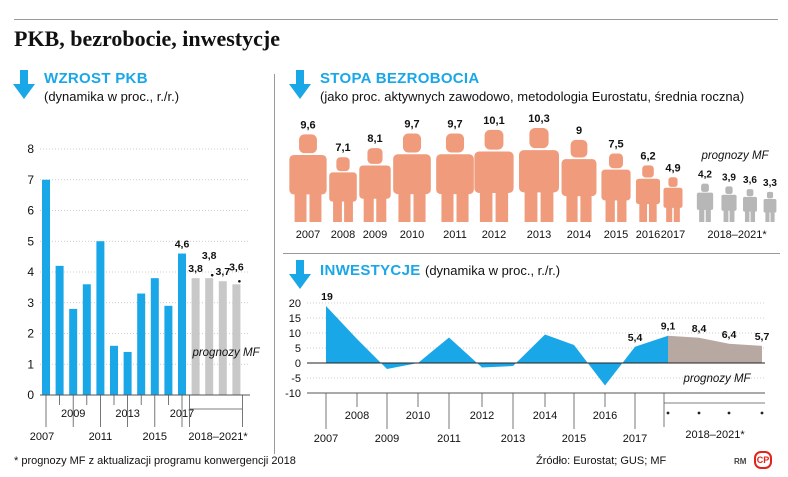 Image resolution: width=788 pixels, height=477 pixels. What do you see at coordinates (454, 124) in the screenshot?
I see `unemployment-data-label: 9,7` at bounding box center [454, 124].